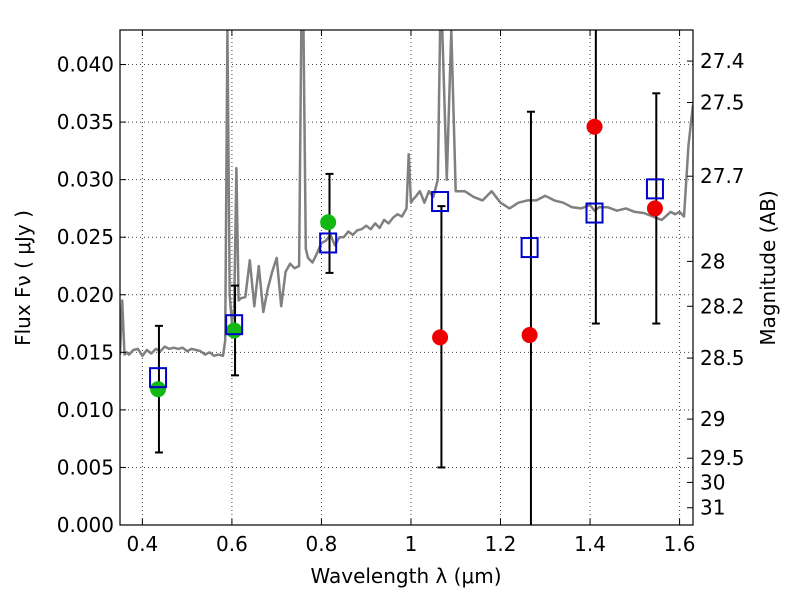 Image resolution: width=800 pixels, height=600 pixels. Describe the element at coordinates (85, 295) in the screenshot. I see `y-tick-label: 0.020` at that location.